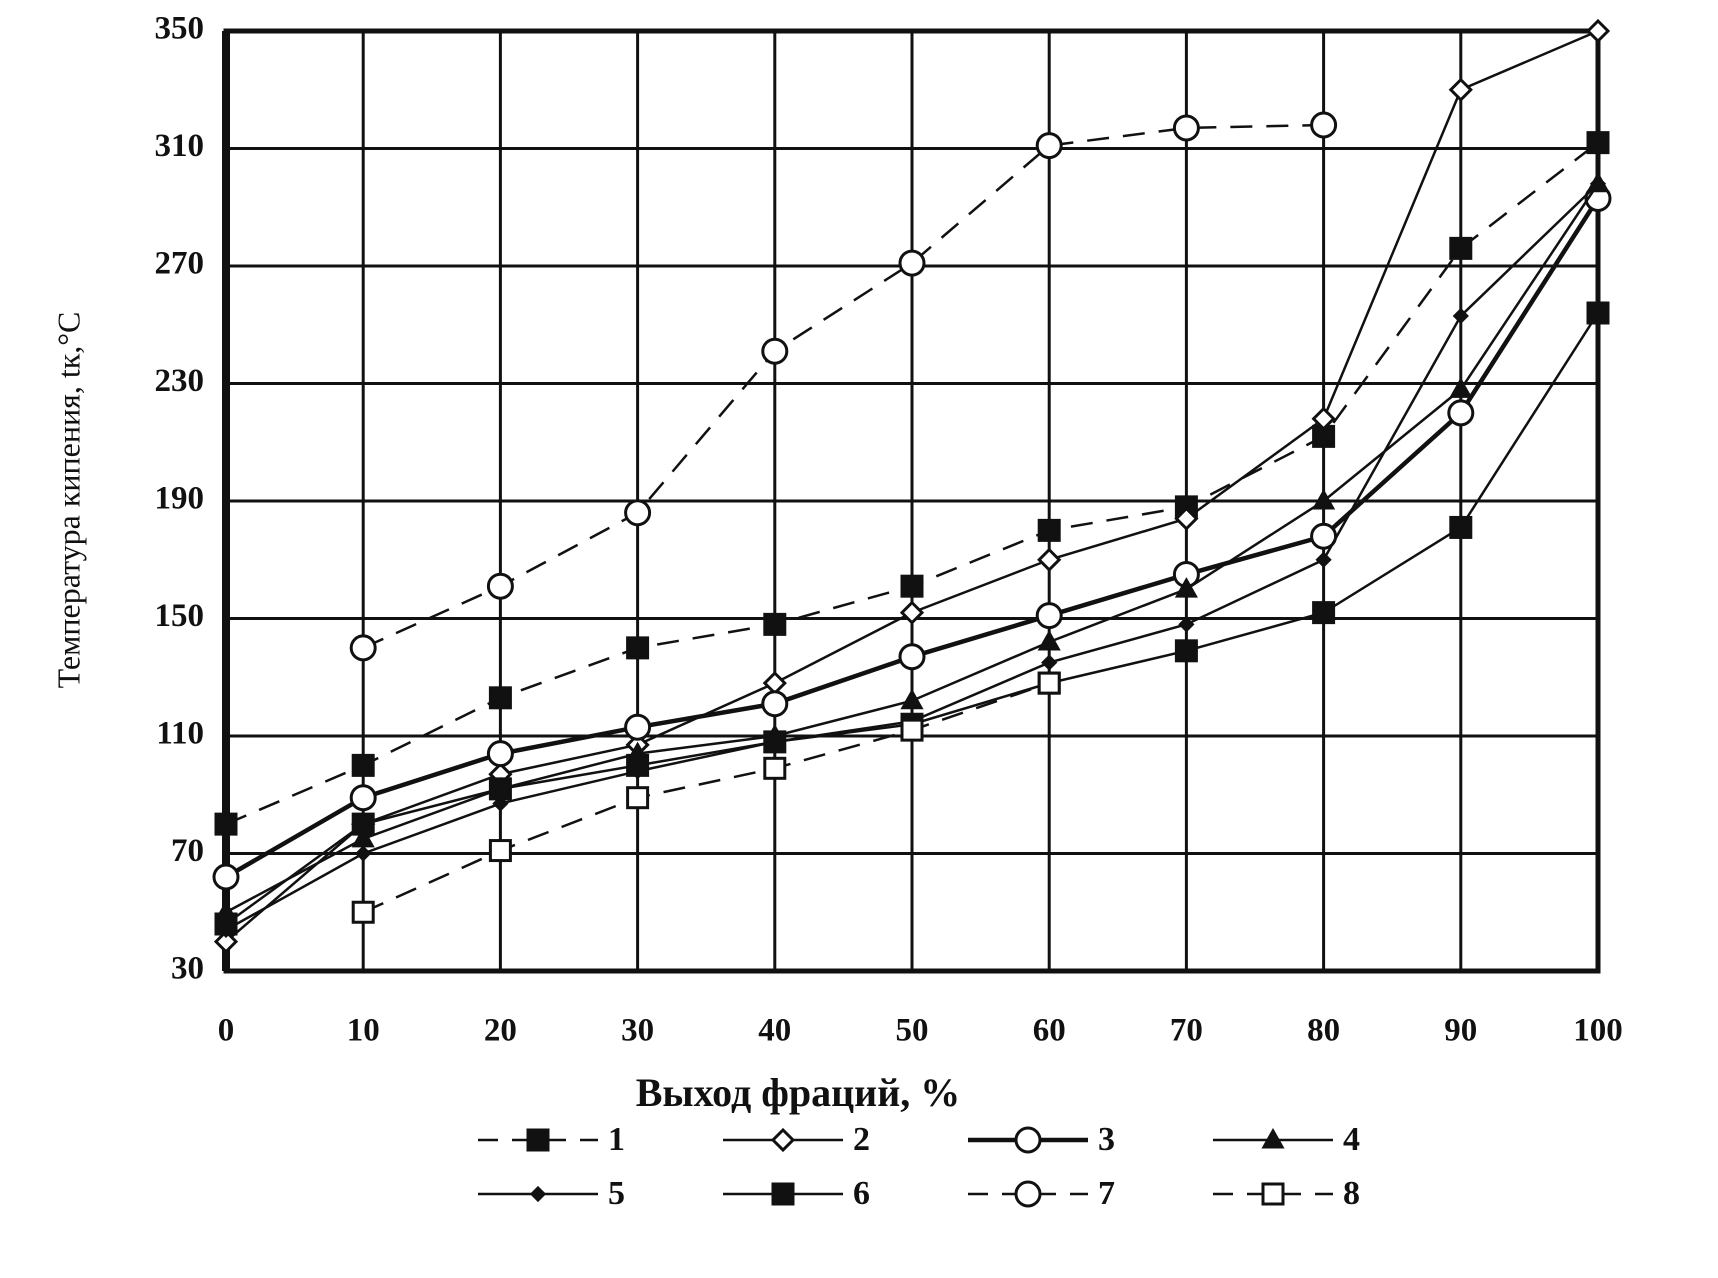  I want to click on series-line, so click(706, 797).